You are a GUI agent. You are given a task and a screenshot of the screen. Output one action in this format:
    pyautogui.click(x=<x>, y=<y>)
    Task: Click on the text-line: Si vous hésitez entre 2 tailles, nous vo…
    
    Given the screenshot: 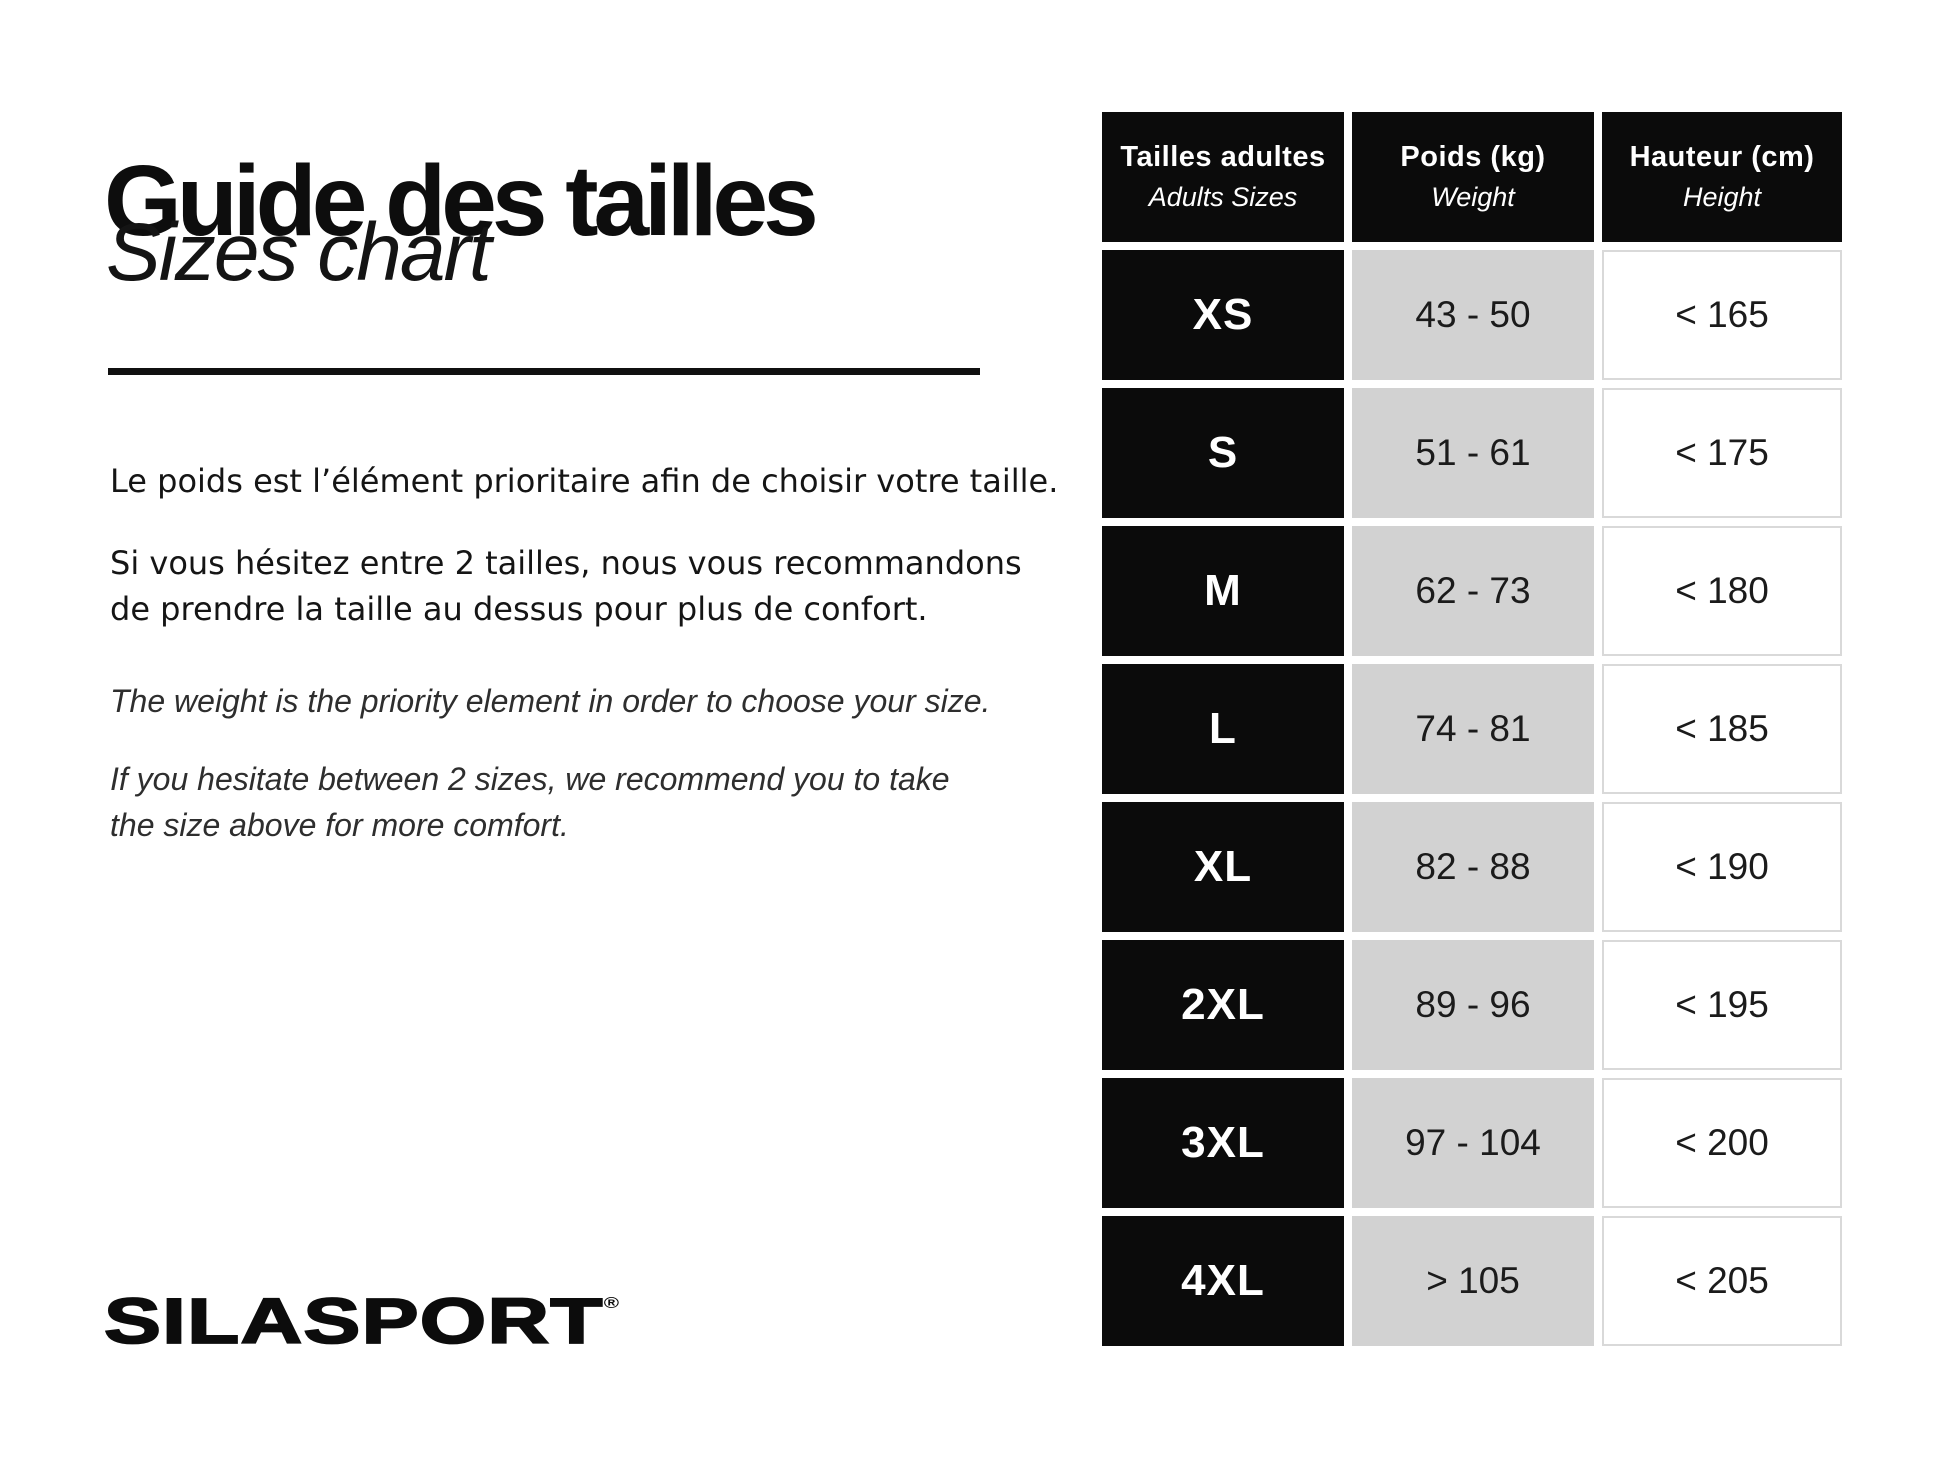 What is the action you would take?
    pyautogui.click(x=566, y=563)
    